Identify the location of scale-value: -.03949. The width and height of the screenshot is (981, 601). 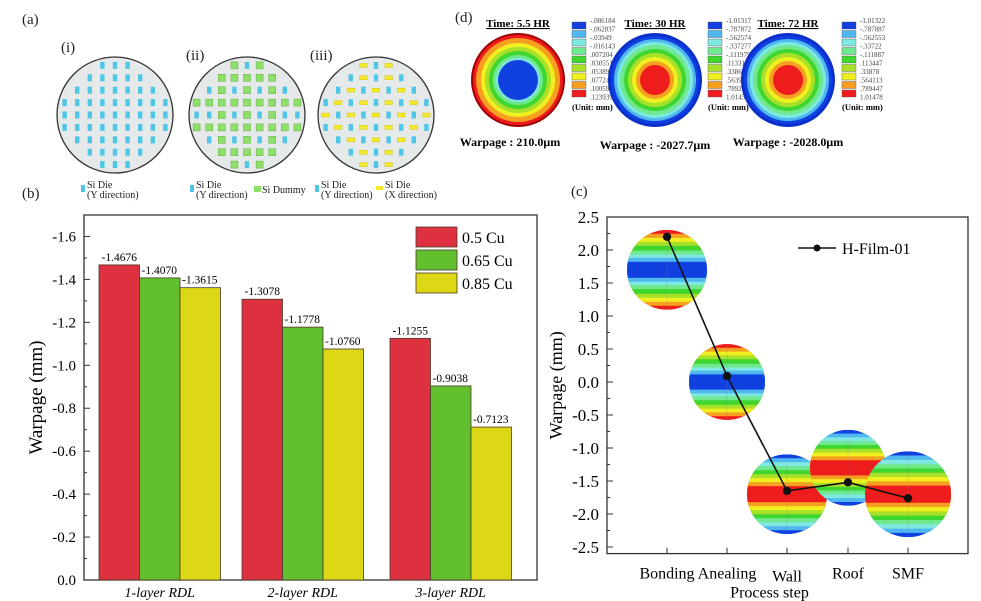
(601, 38).